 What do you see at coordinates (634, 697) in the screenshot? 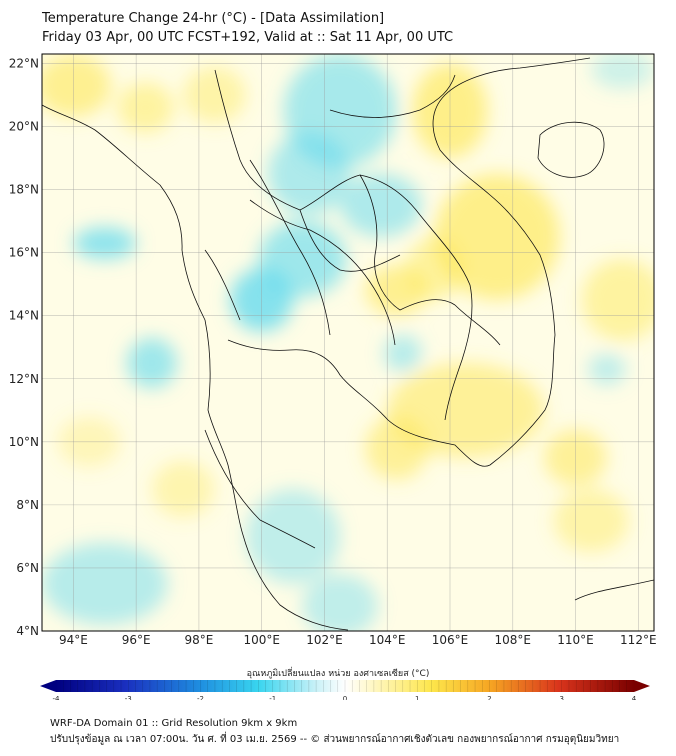
I see `colorbar-tick-label: 4` at bounding box center [634, 697].